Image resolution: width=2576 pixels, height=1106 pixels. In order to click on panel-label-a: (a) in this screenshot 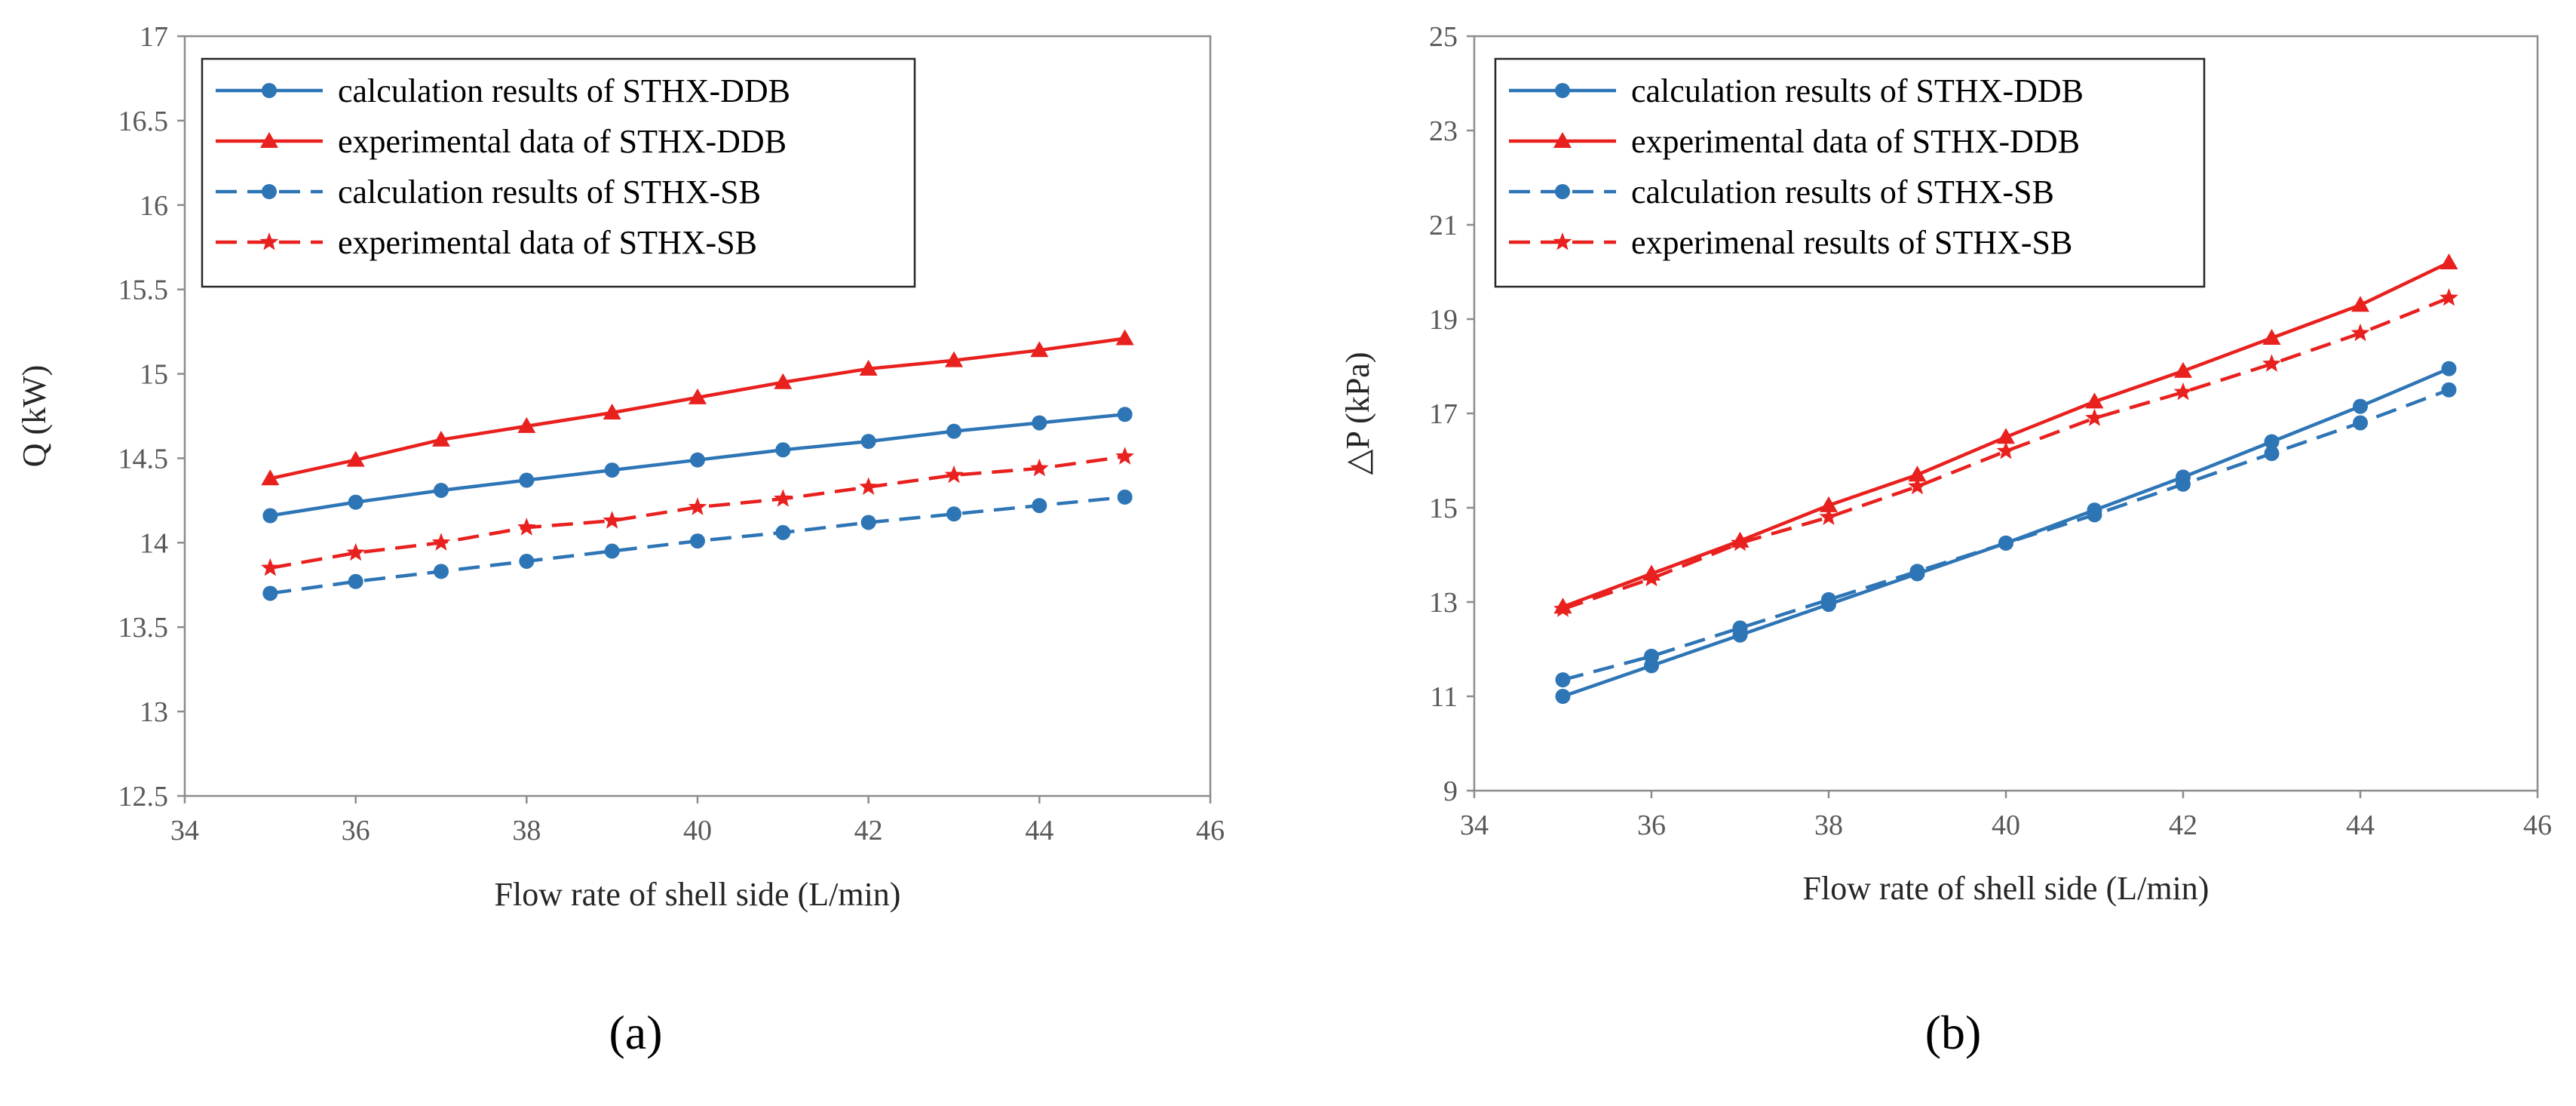, I will do `click(635, 1032)`.